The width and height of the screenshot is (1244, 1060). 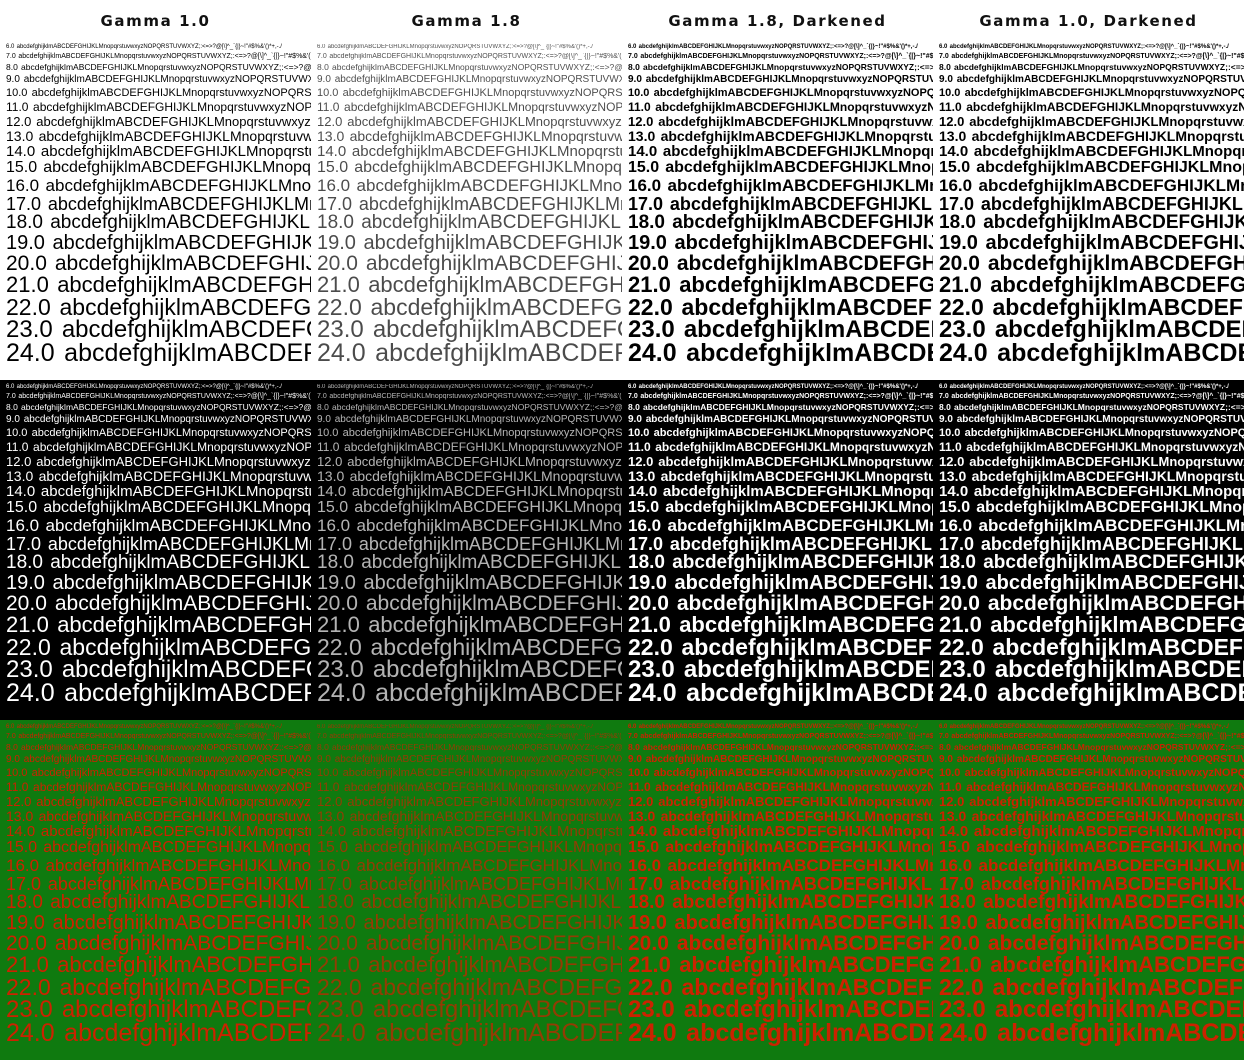 I want to click on sample-text: abcdefghijklmABCDEFGHIJKLMnopqrstuvwx, so click(x=486, y=831).